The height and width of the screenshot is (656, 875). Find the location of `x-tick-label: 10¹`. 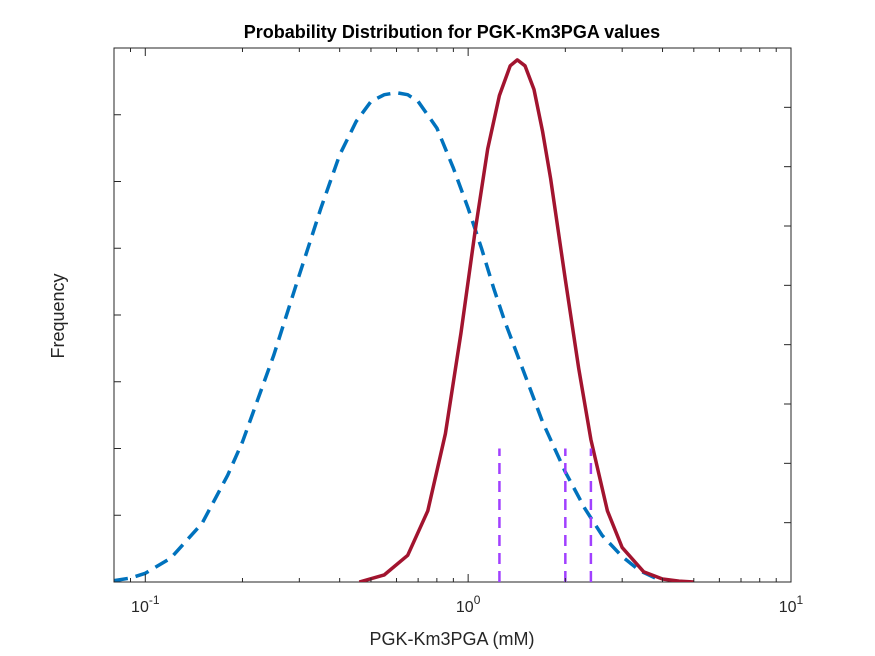

x-tick-label: 10¹ is located at coordinates (791, 604).